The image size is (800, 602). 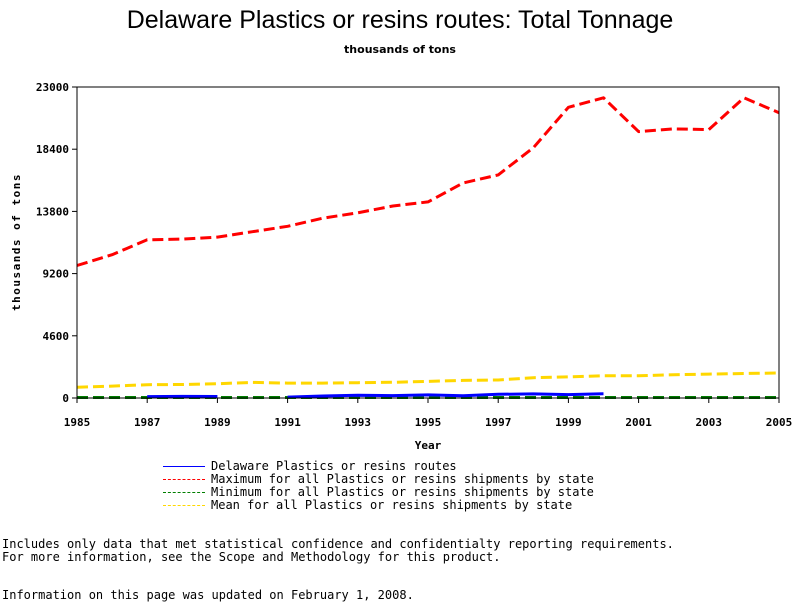 I want to click on legend-swatch-delaware, so click(x=184, y=466).